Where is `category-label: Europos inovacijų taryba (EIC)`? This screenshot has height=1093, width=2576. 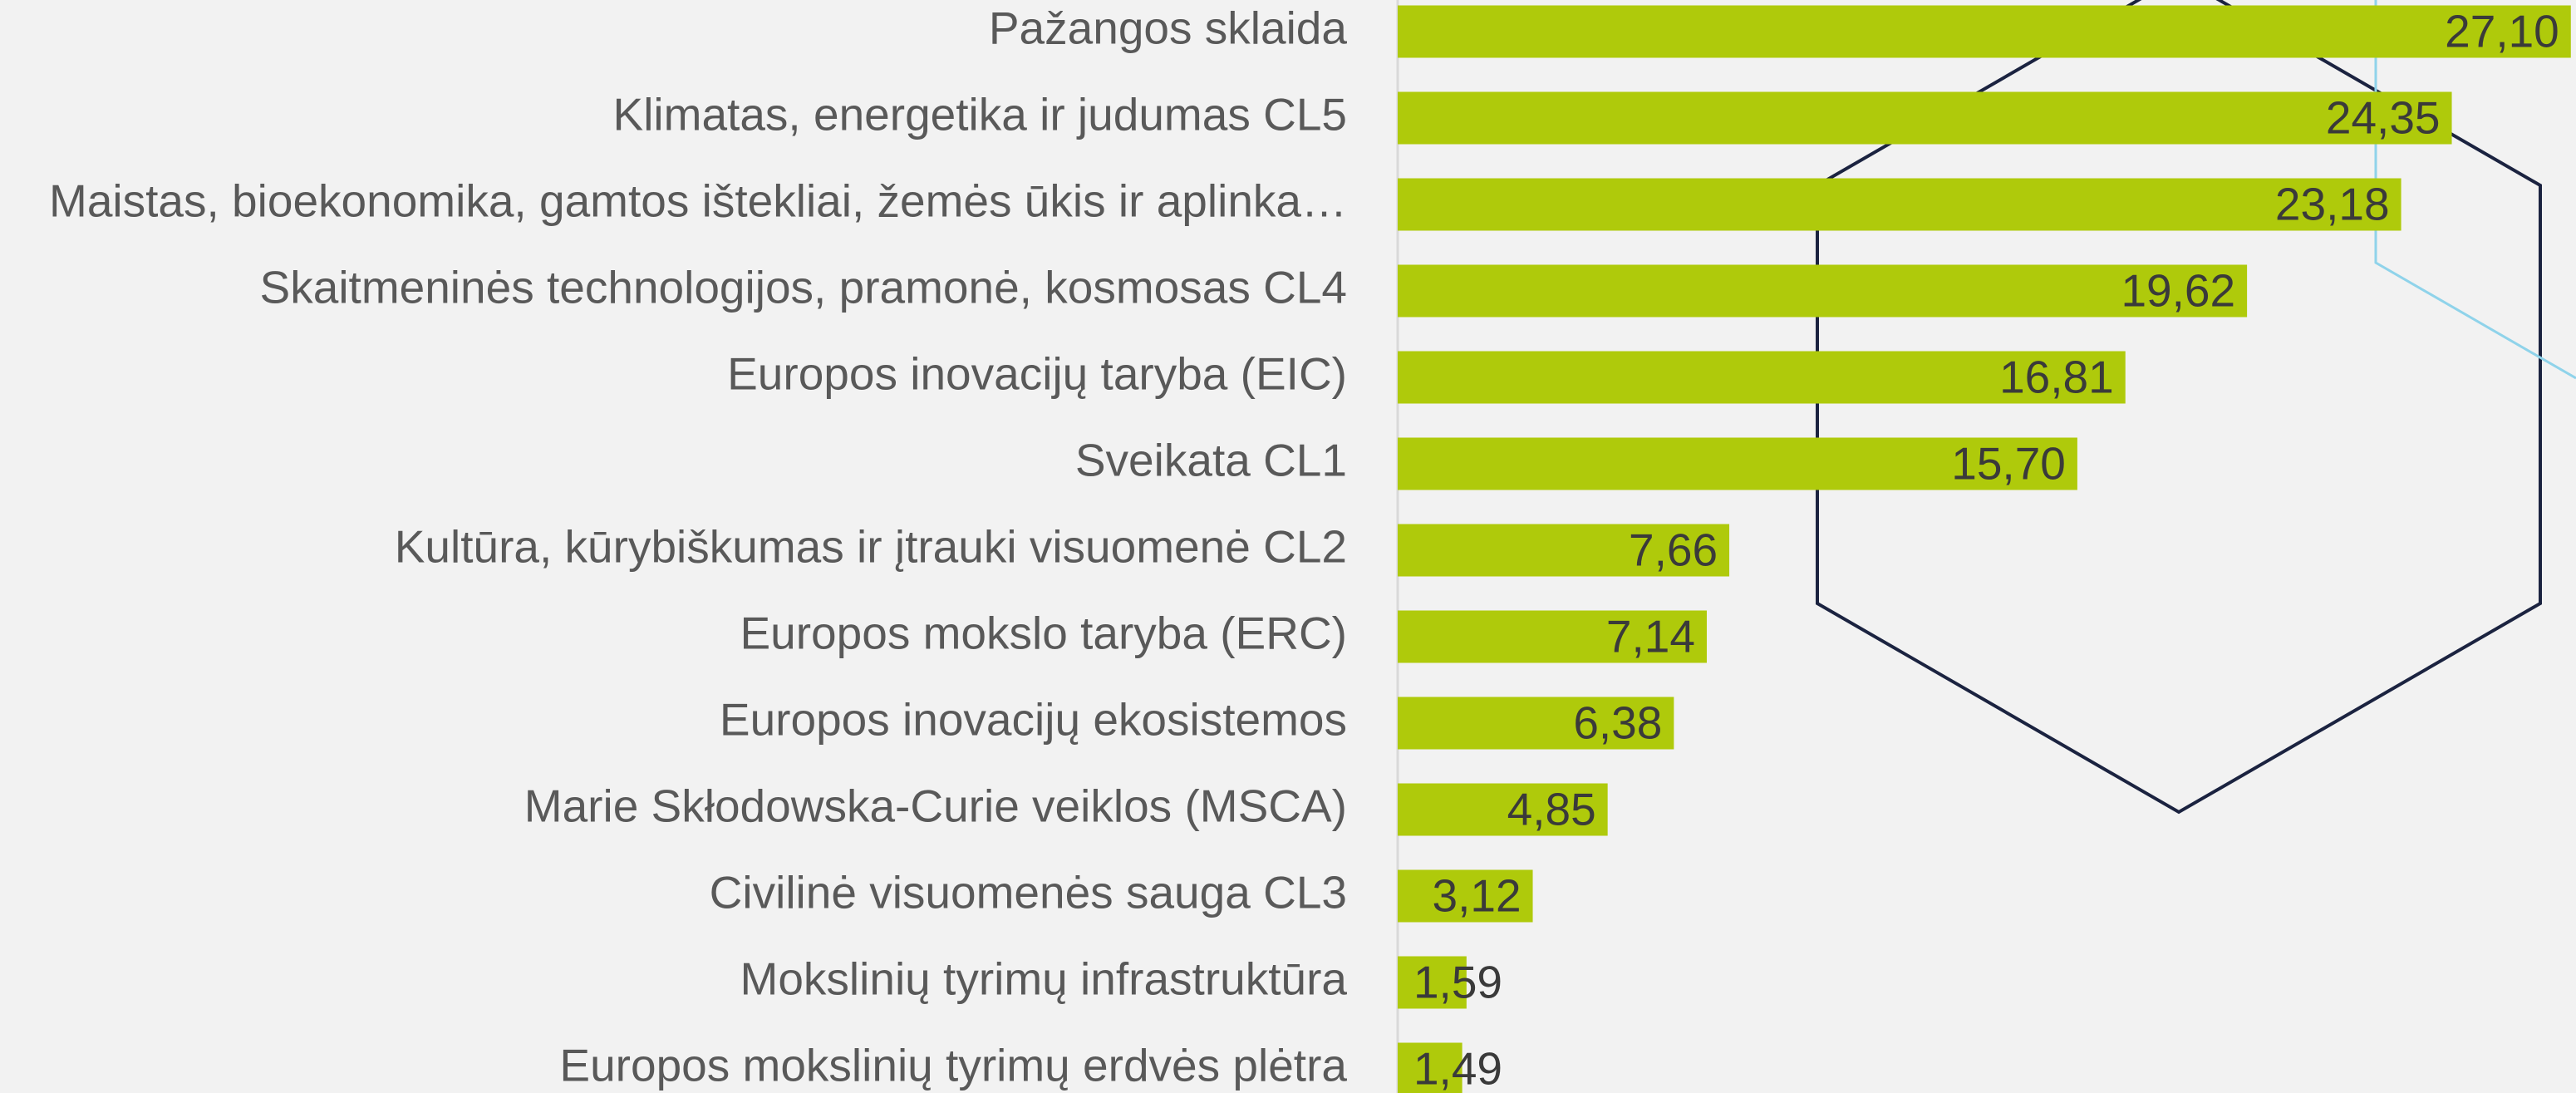
category-label: Europos inovacijų taryba (EIC) is located at coordinates (1037, 374).